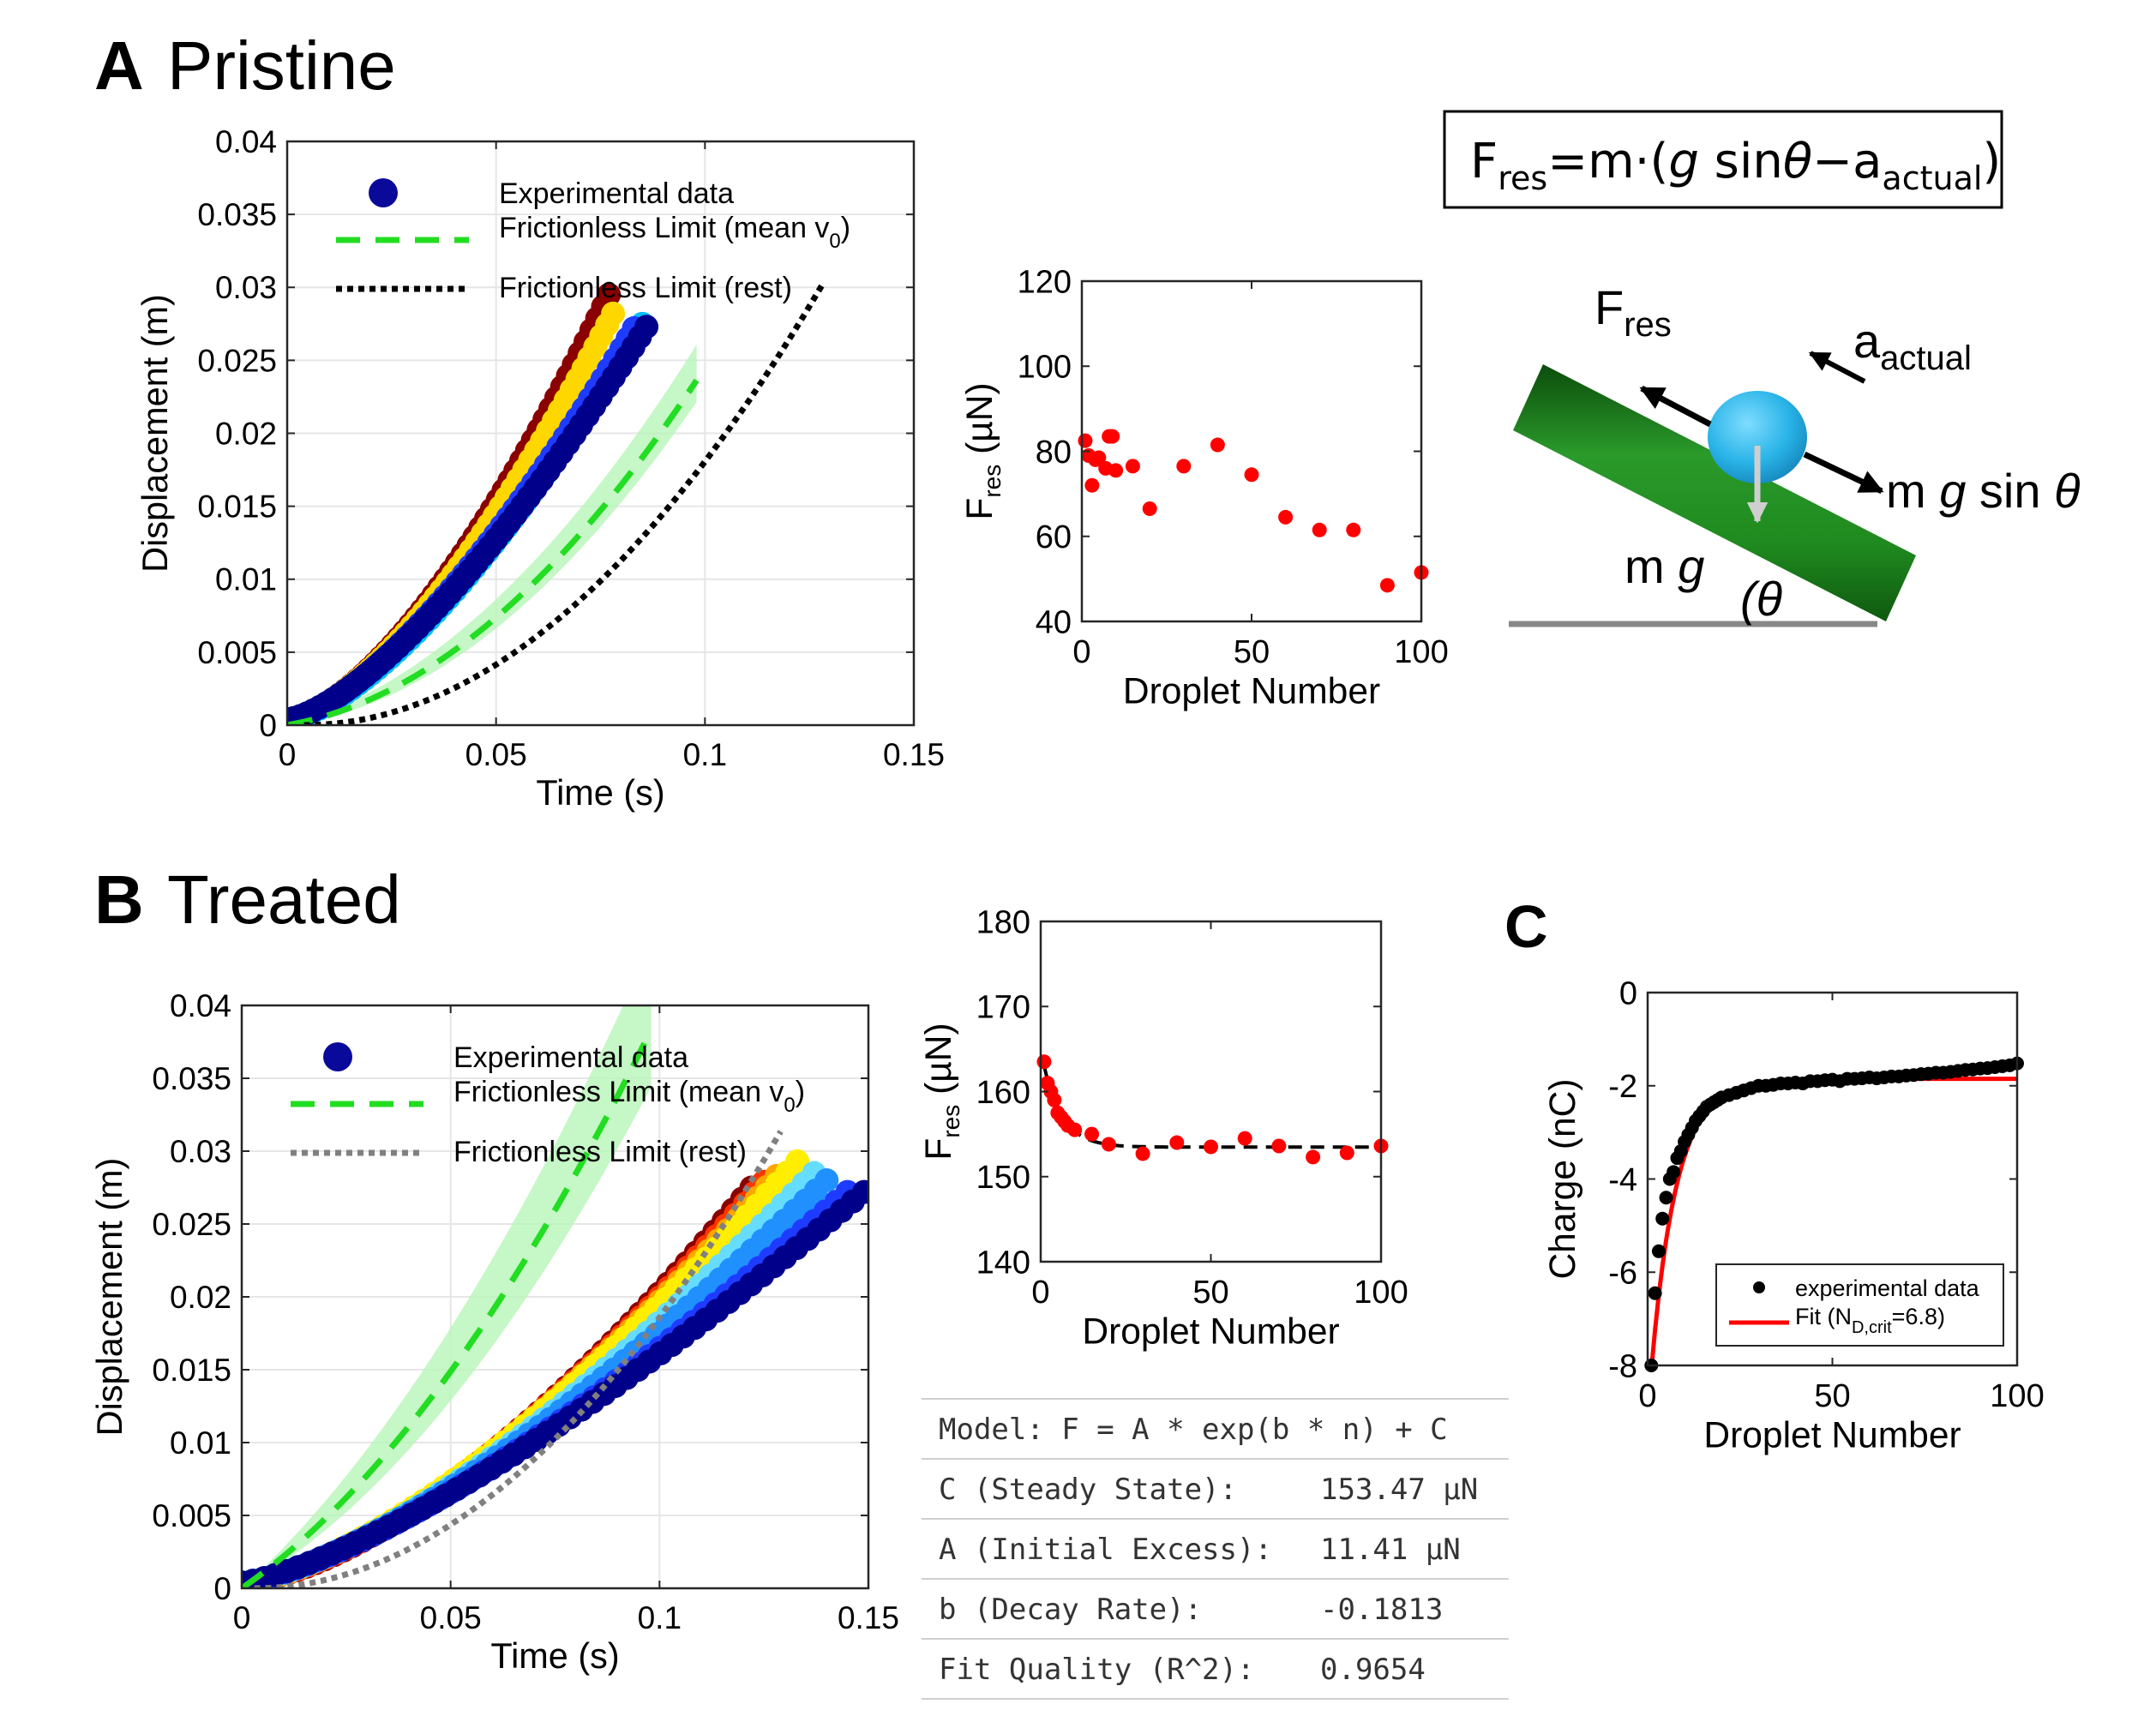  What do you see at coordinates (191, 1078) in the screenshot?
I see `y-tick-label: 0.035` at bounding box center [191, 1078].